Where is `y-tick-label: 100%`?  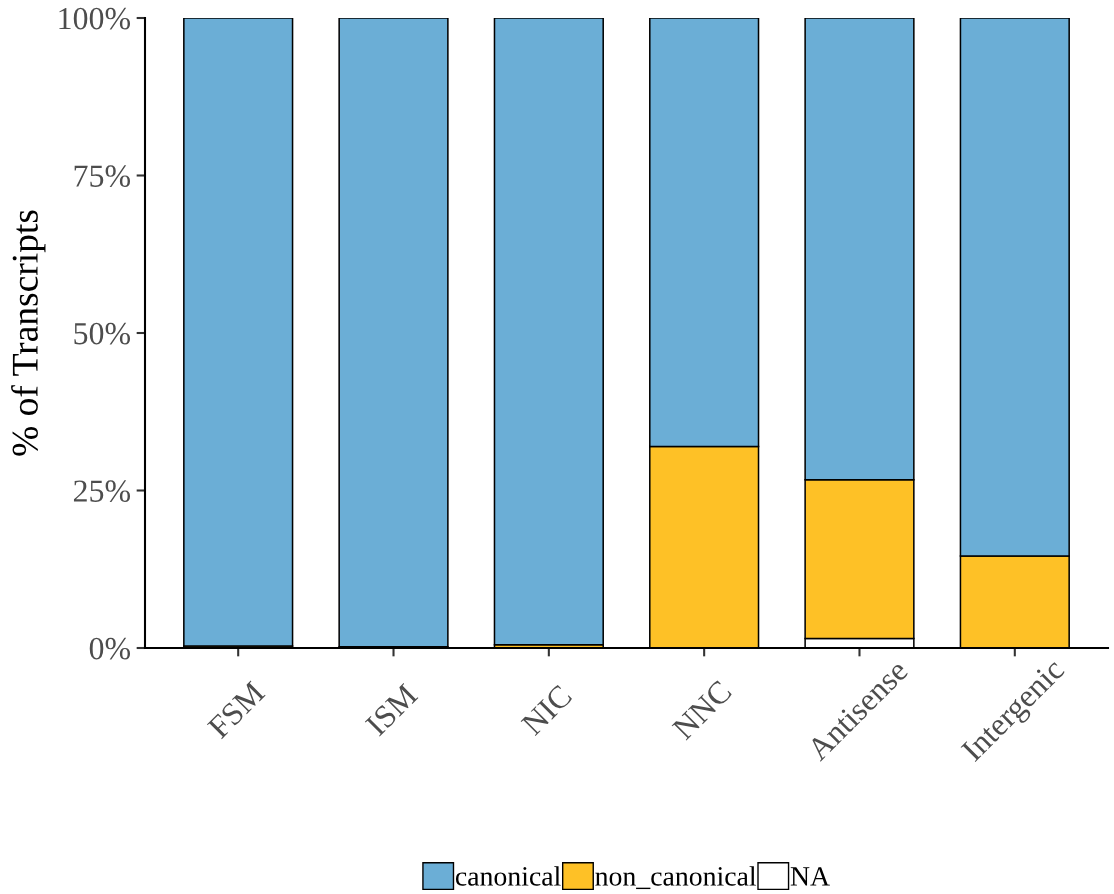 y-tick-label: 100% is located at coordinates (95, 18).